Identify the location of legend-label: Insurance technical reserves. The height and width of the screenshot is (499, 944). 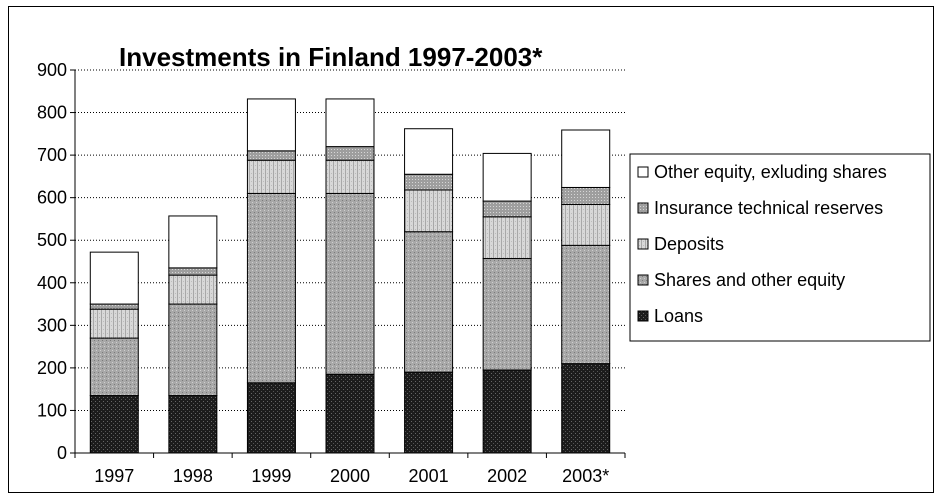
(768, 208).